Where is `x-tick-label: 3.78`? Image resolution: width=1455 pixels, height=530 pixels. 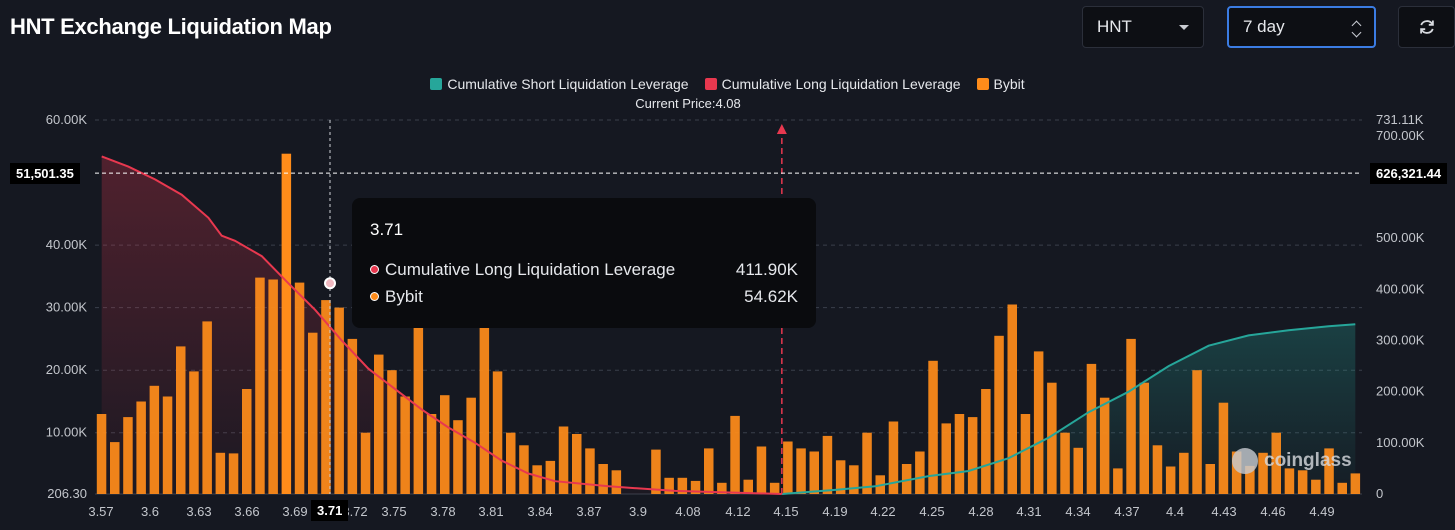 x-tick-label: 3.78 is located at coordinates (442, 511).